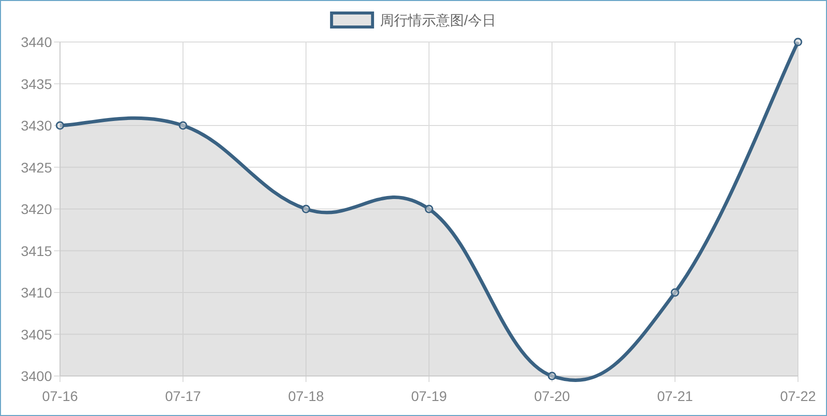 This screenshot has width=827, height=416. What do you see at coordinates (36, 167) in the screenshot?
I see `y-tick-label: 3425` at bounding box center [36, 167].